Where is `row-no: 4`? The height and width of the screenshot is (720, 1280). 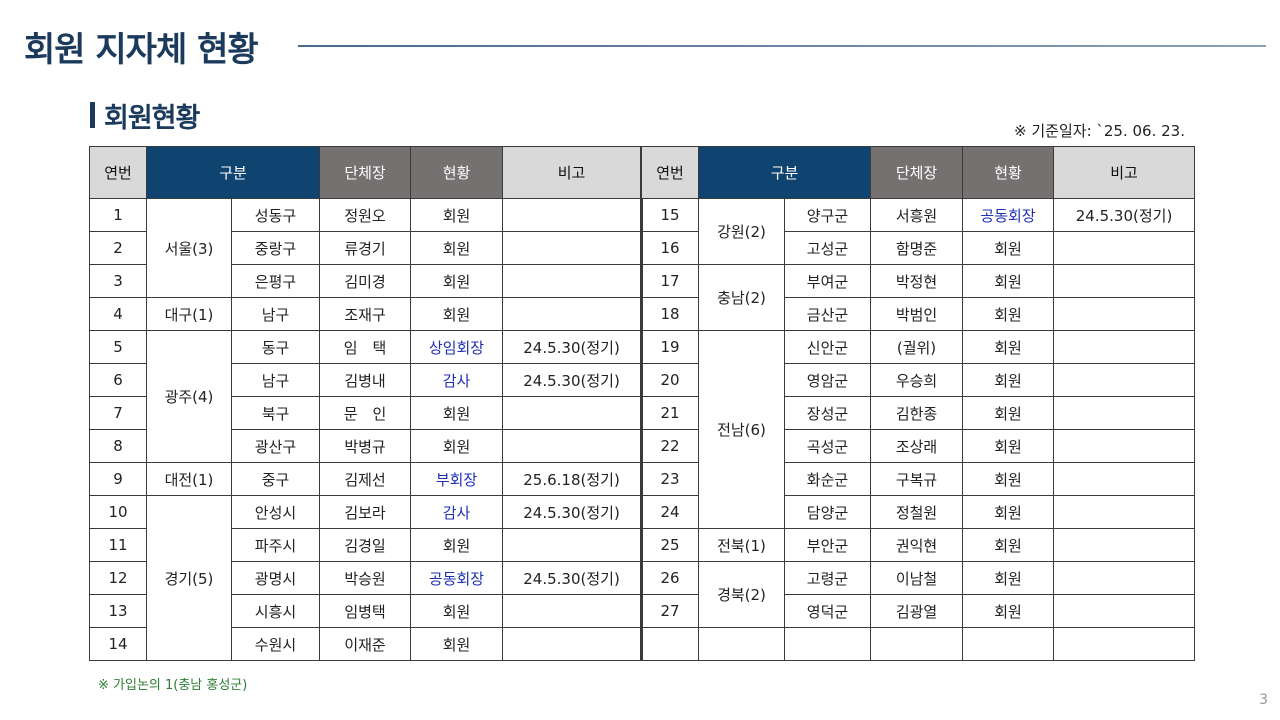 row-no: 4 is located at coordinates (118, 314).